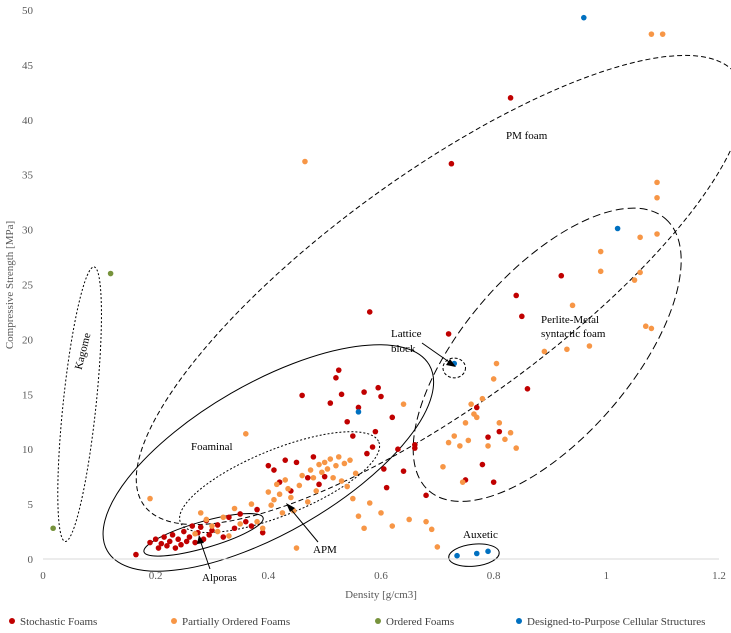 This screenshot has height=633, width=731. What do you see at coordinates (616, 622) in the screenshot?
I see `legend-label: Designed-to-Purpose Cellular Structures` at bounding box center [616, 622].